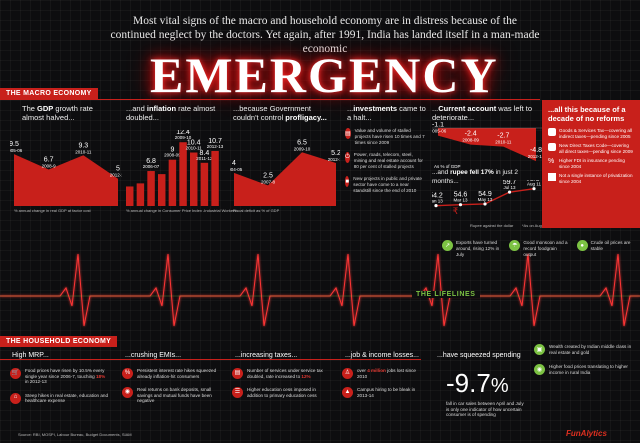 This screenshot has width=640, height=443. I want to click on data-label: 54.2, so click(437, 196).